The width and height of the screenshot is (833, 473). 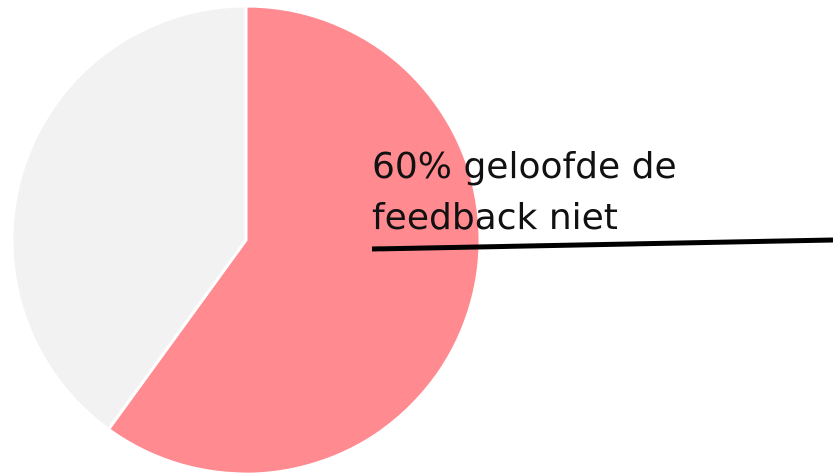 I want to click on annotation-text: 60% geloofde de, so click(x=524, y=166).